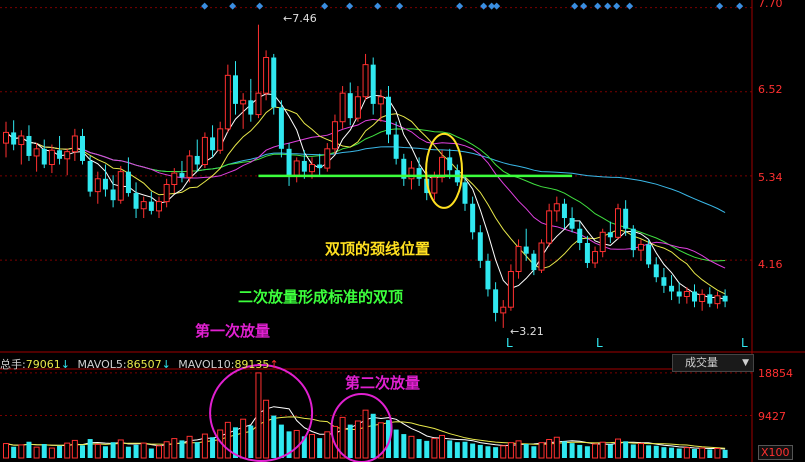 The image size is (805, 462). Describe the element at coordinates (321, 297) in the screenshot. I see `double-top-annotation: 二次放量形成标准的双顶` at that location.